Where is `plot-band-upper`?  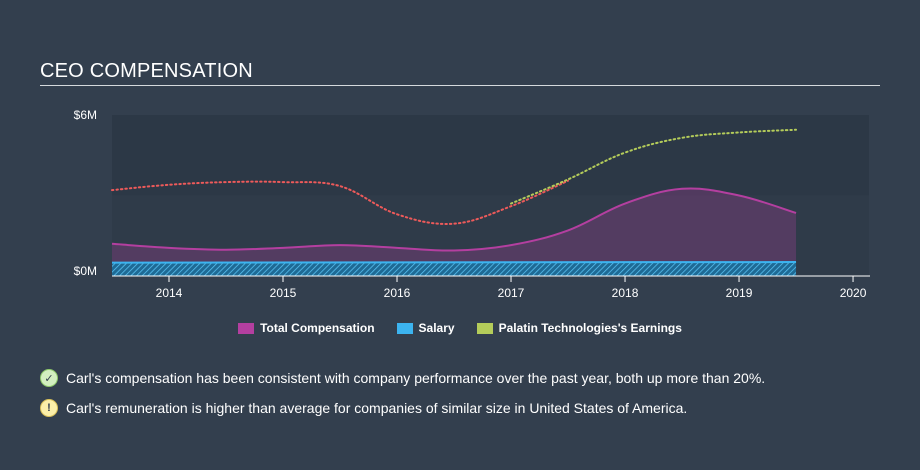 plot-band-upper is located at coordinates (490, 155).